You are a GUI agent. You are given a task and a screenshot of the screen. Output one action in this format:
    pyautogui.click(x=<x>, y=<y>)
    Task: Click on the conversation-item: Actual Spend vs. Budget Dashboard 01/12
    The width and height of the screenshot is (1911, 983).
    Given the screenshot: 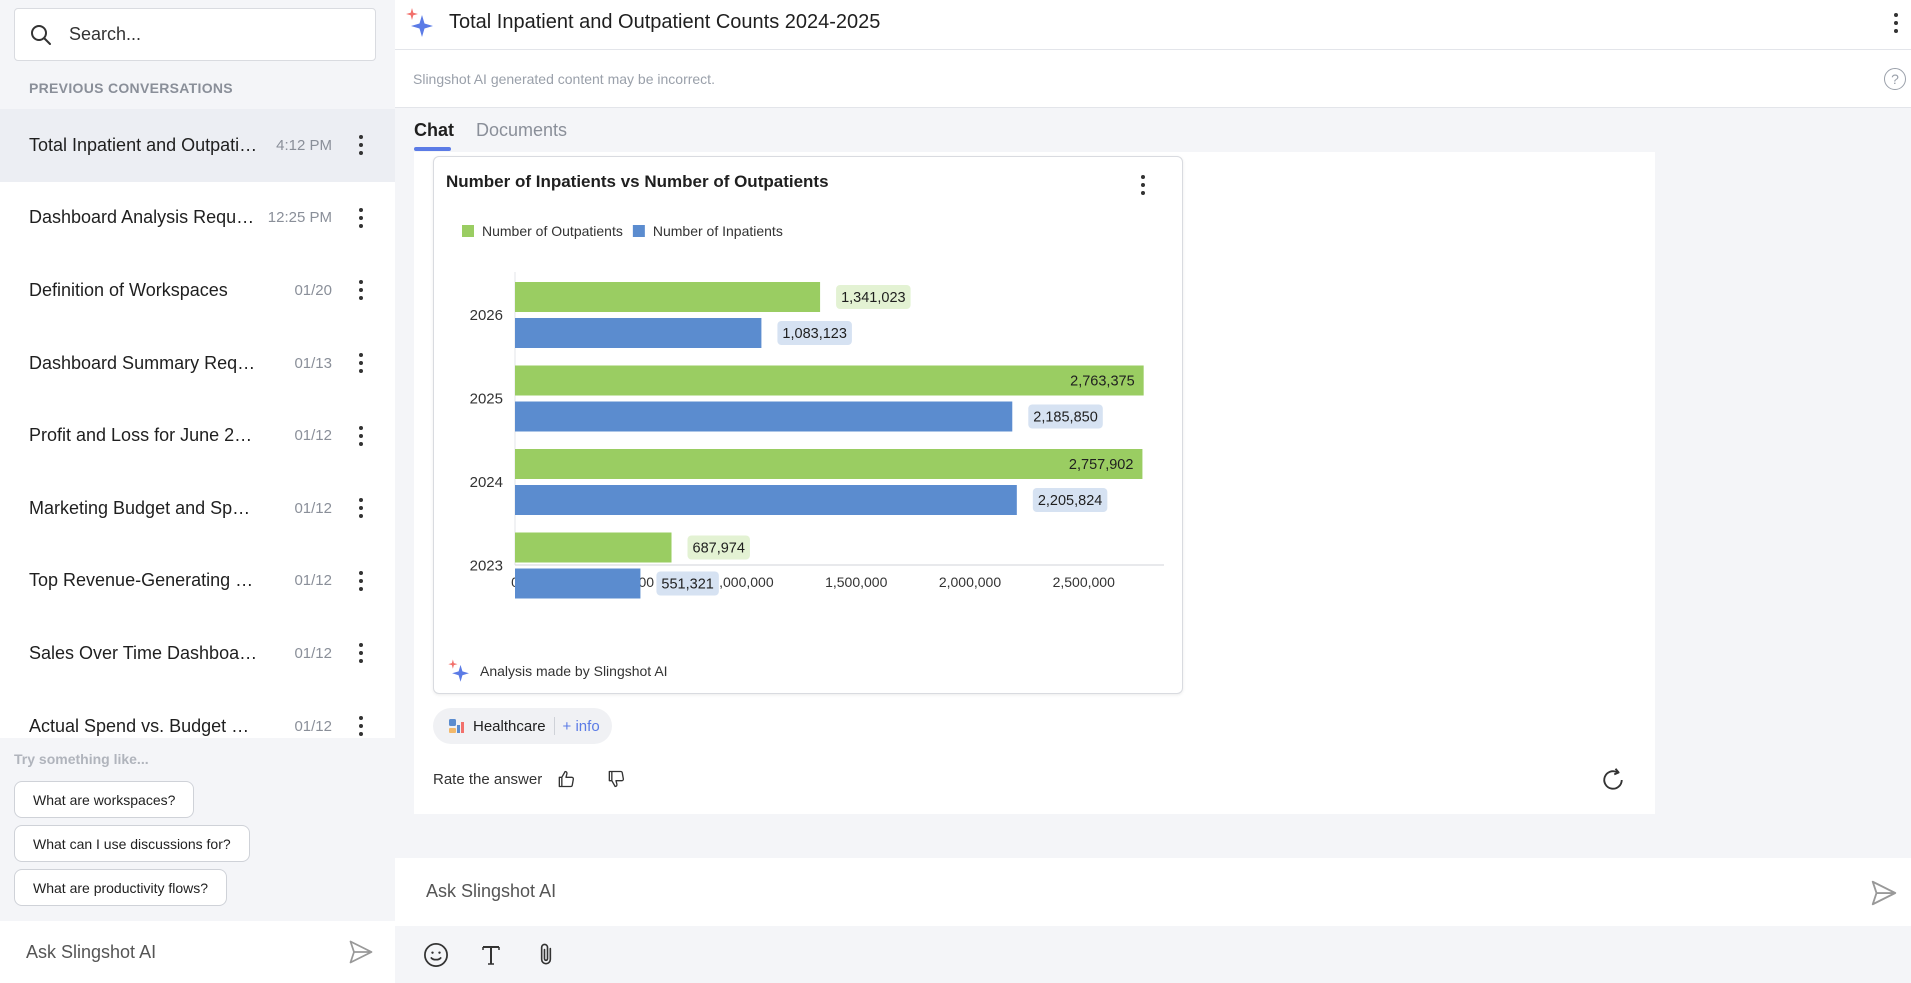 What is the action you would take?
    pyautogui.click(x=197, y=714)
    